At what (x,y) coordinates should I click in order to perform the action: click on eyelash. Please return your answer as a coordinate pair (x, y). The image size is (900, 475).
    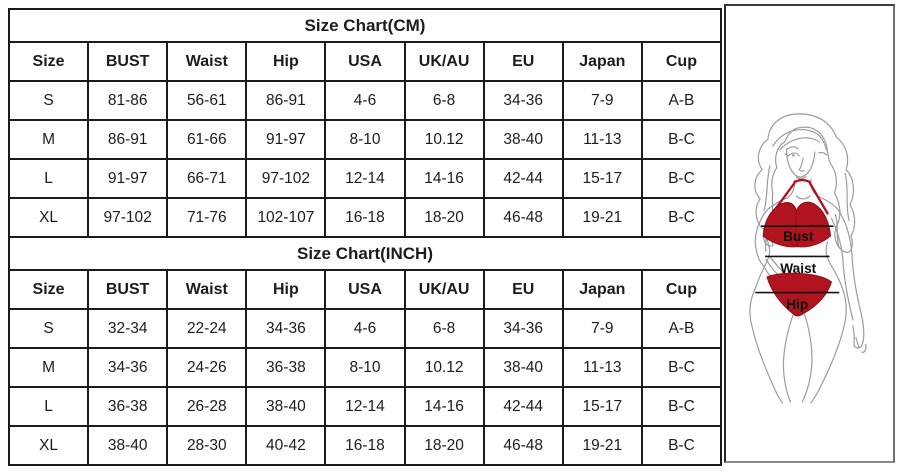
    Looking at the image, I should click on (787, 155).